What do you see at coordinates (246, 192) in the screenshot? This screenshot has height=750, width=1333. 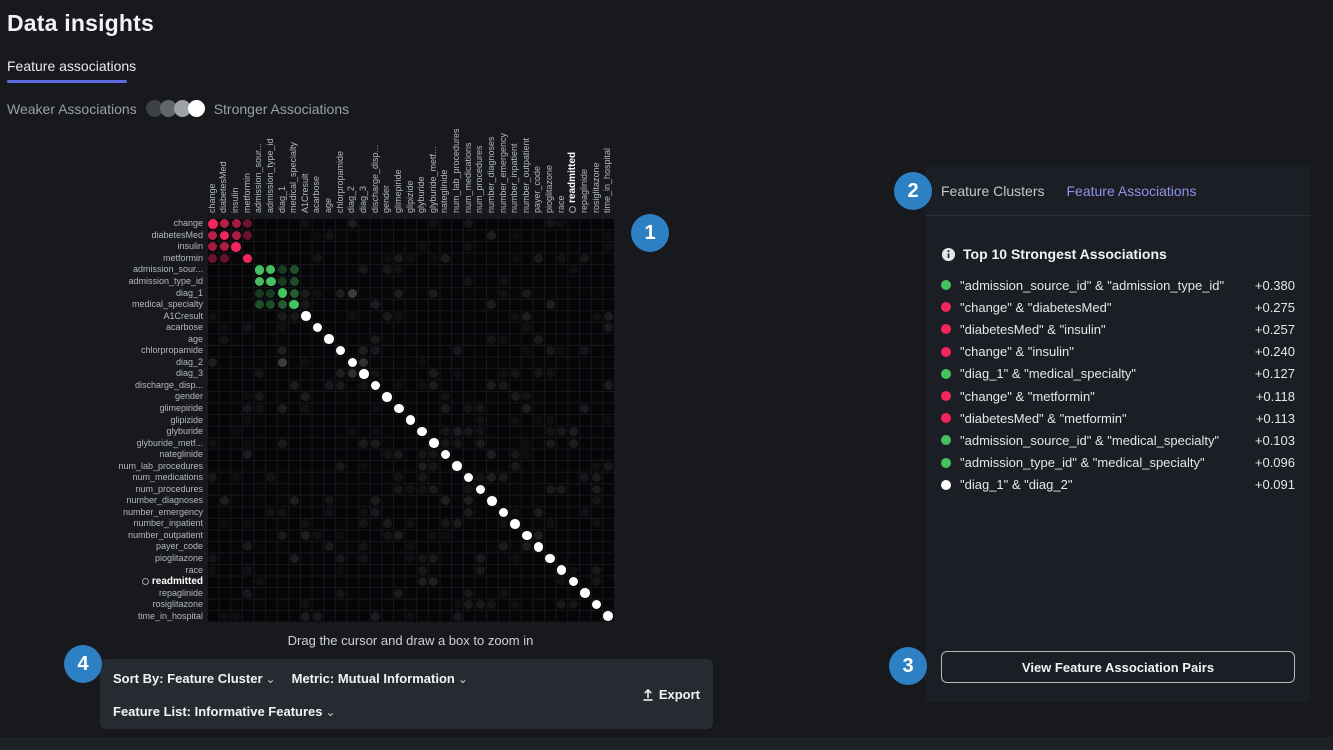 I see `col-label-metformin: metformin` at bounding box center [246, 192].